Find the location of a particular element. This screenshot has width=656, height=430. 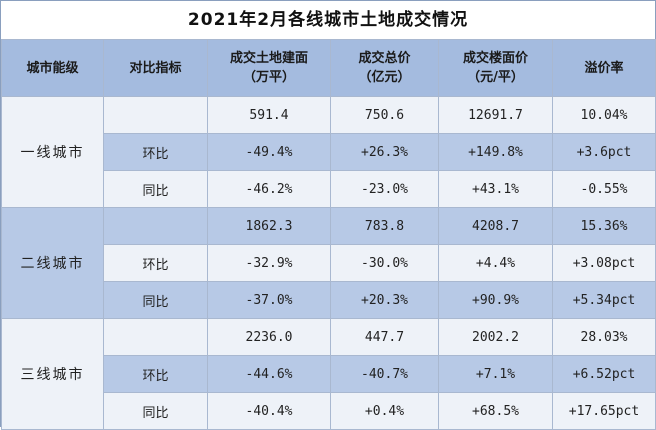

total-price-value: +0.4% is located at coordinates (384, 411).